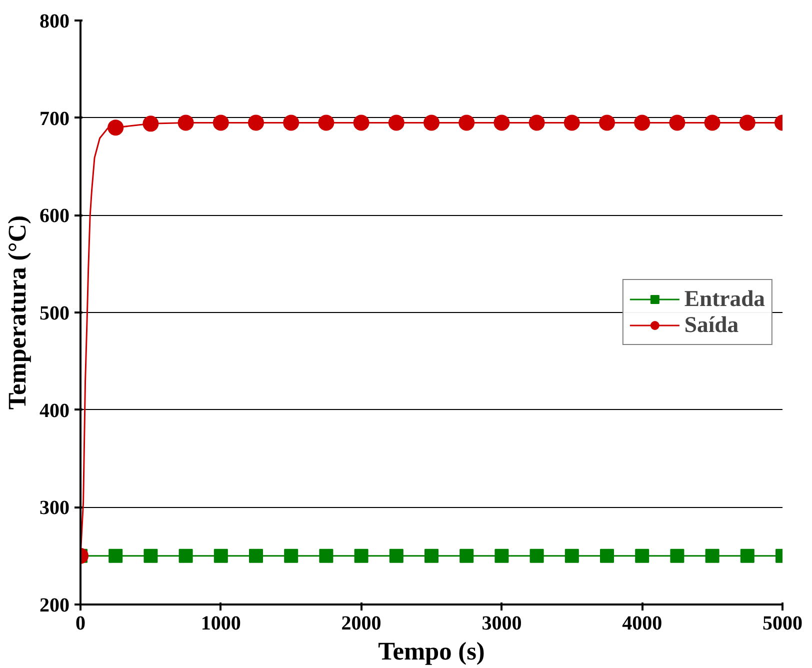 This screenshot has height=668, width=812. I want to click on x-tick-label: 5000, so click(782, 623).